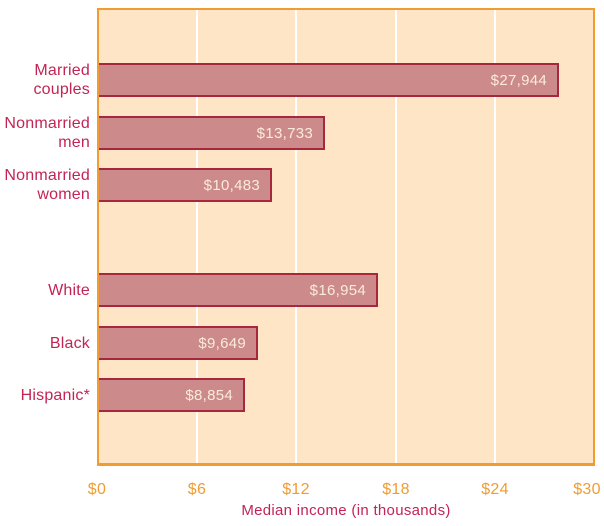 This screenshot has height=526, width=604. Describe the element at coordinates (55, 395) in the screenshot. I see `category-label: Hispanic*` at that location.